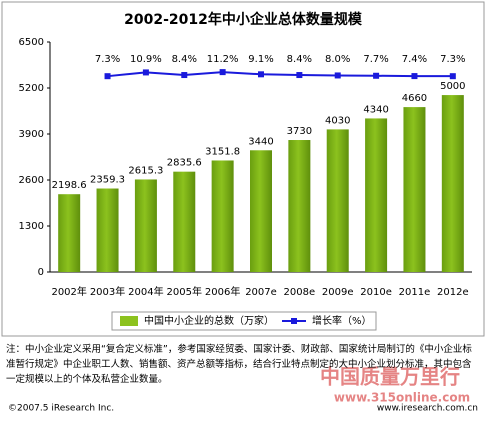 The width and height of the screenshot is (486, 422). Describe the element at coordinates (280, 74) in the screenshot. I see `growth-line` at that location.